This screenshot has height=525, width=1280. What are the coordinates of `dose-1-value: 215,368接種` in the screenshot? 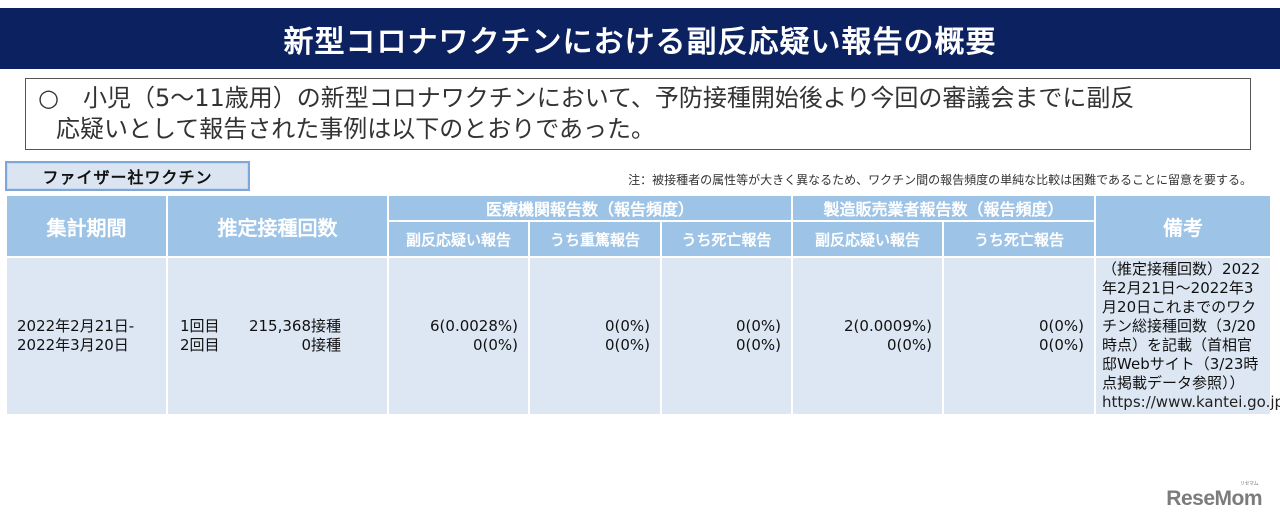 It's located at (294, 326).